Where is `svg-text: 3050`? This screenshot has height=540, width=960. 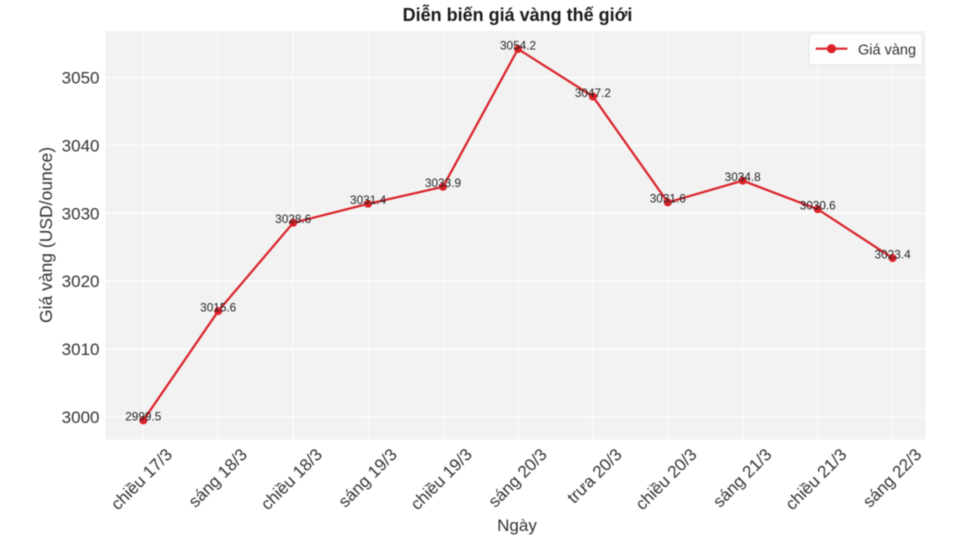 svg-text: 3050 is located at coordinates (81, 78).